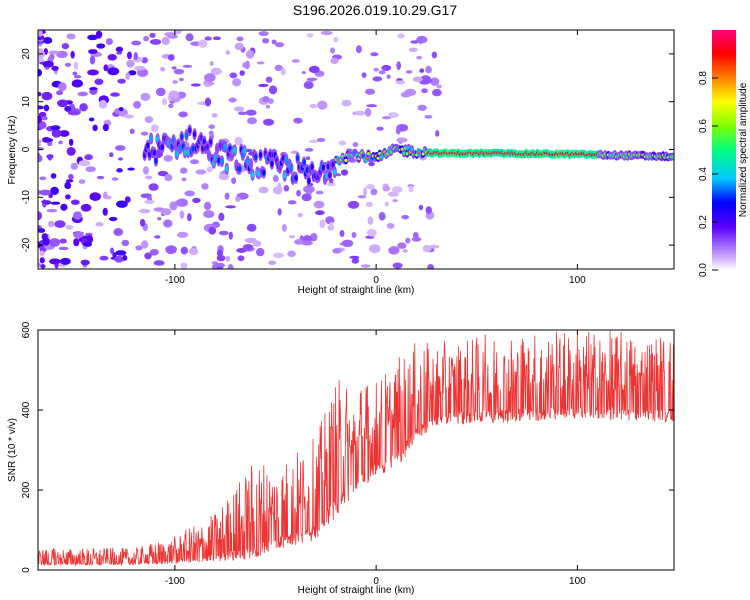  I want to click on colorbar-label: Normalized spectral amplitude, so click(743, 149).